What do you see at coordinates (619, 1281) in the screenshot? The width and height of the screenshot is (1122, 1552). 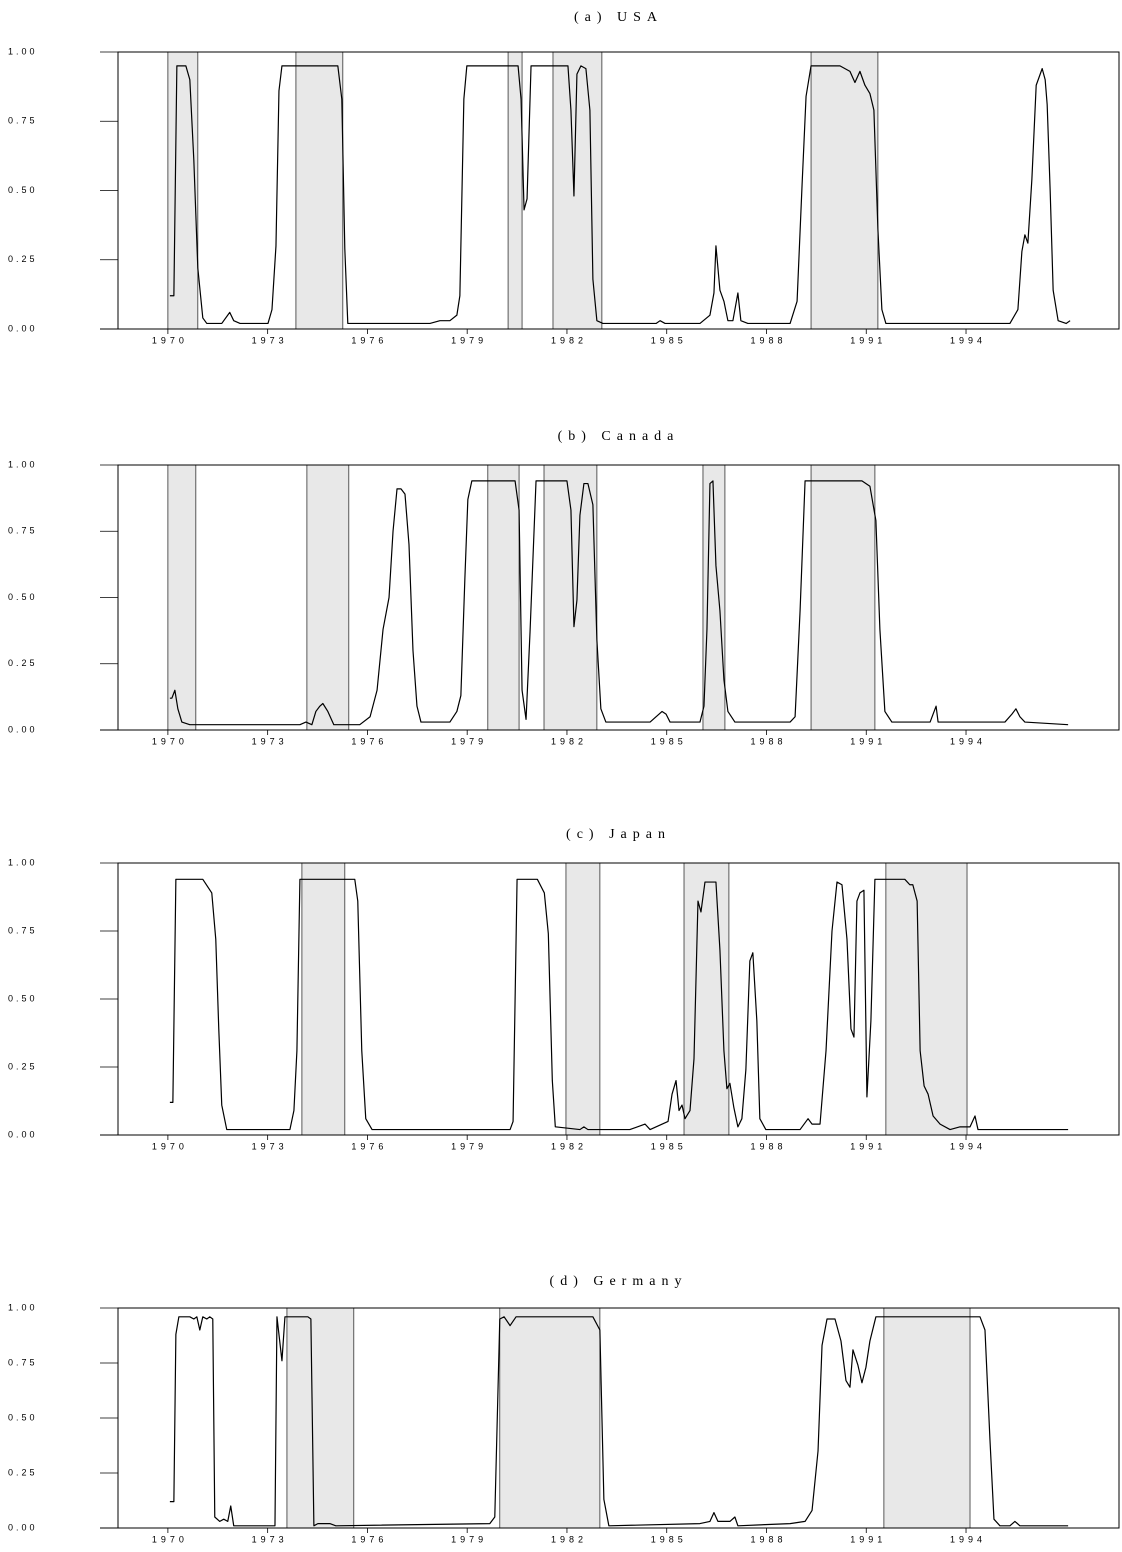 I see `panel-title: (d) Germany` at bounding box center [619, 1281].